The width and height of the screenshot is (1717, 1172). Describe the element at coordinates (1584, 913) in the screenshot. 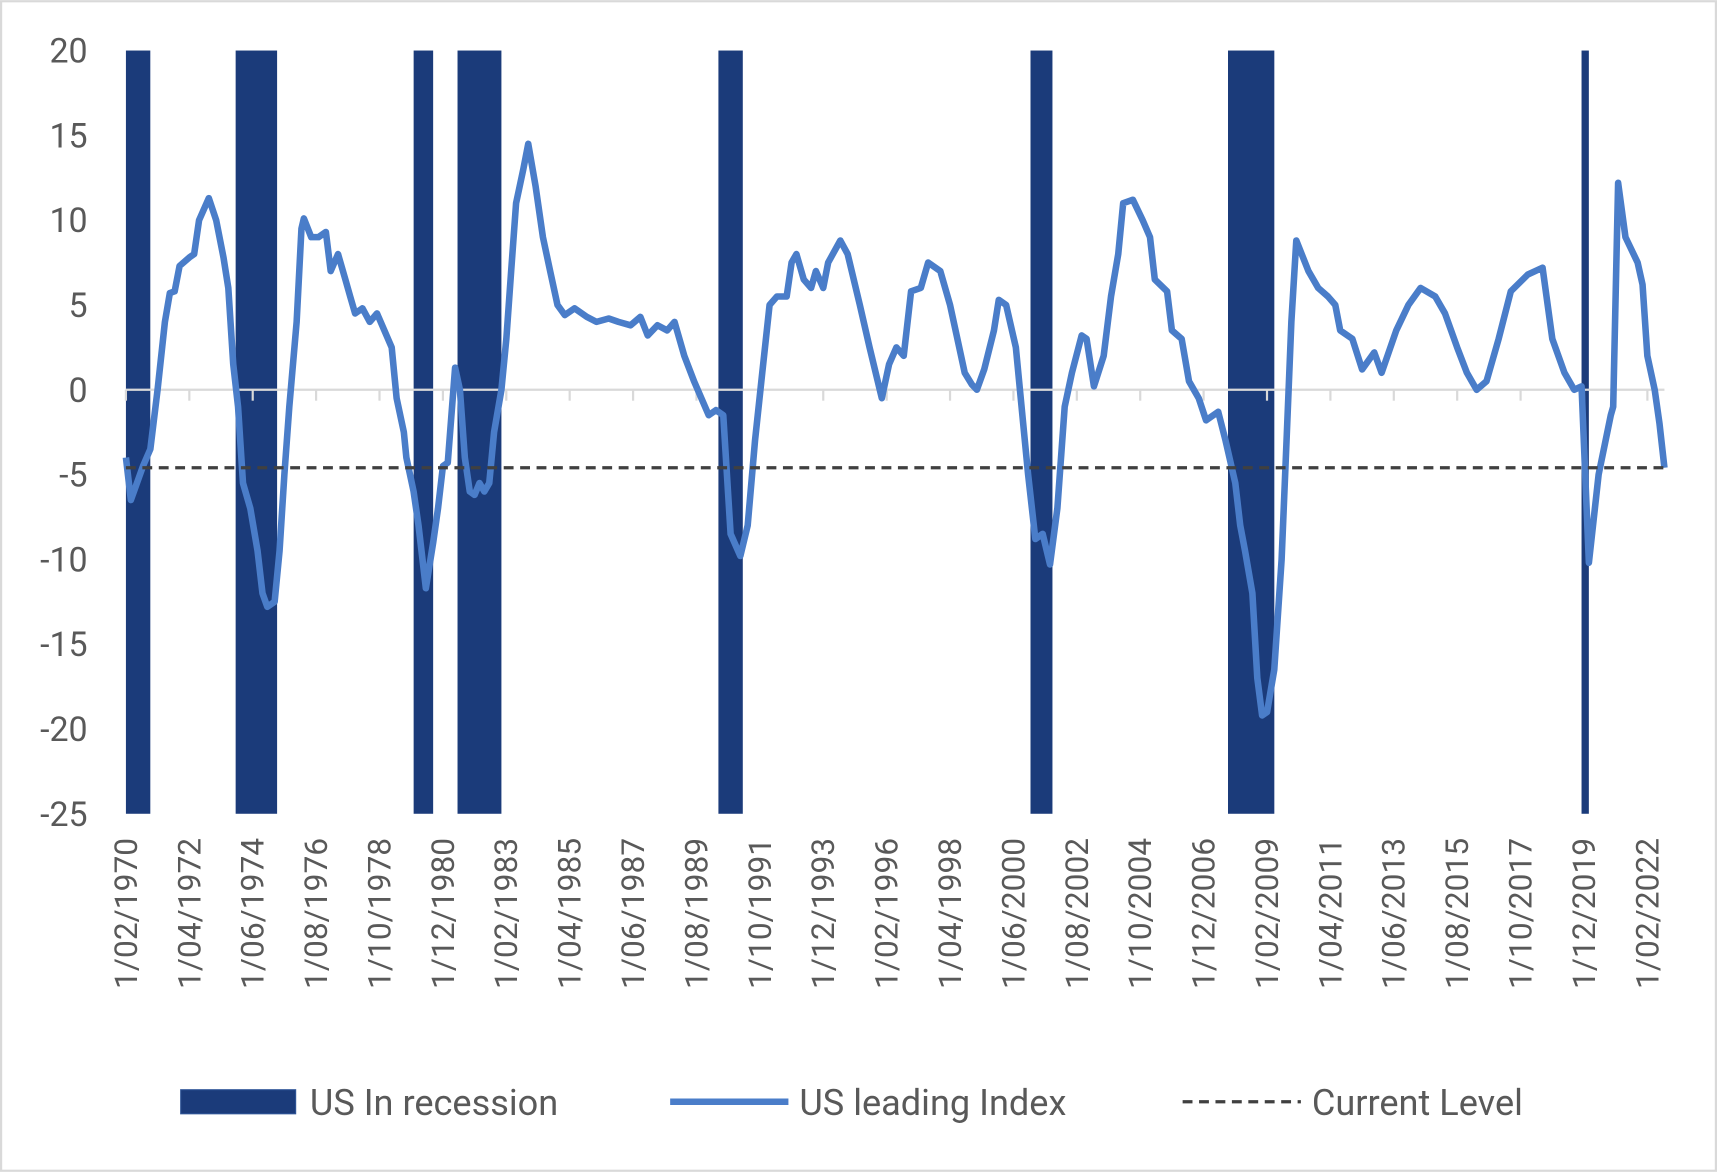

I see `x-tick-label: 1/12/2019` at that location.